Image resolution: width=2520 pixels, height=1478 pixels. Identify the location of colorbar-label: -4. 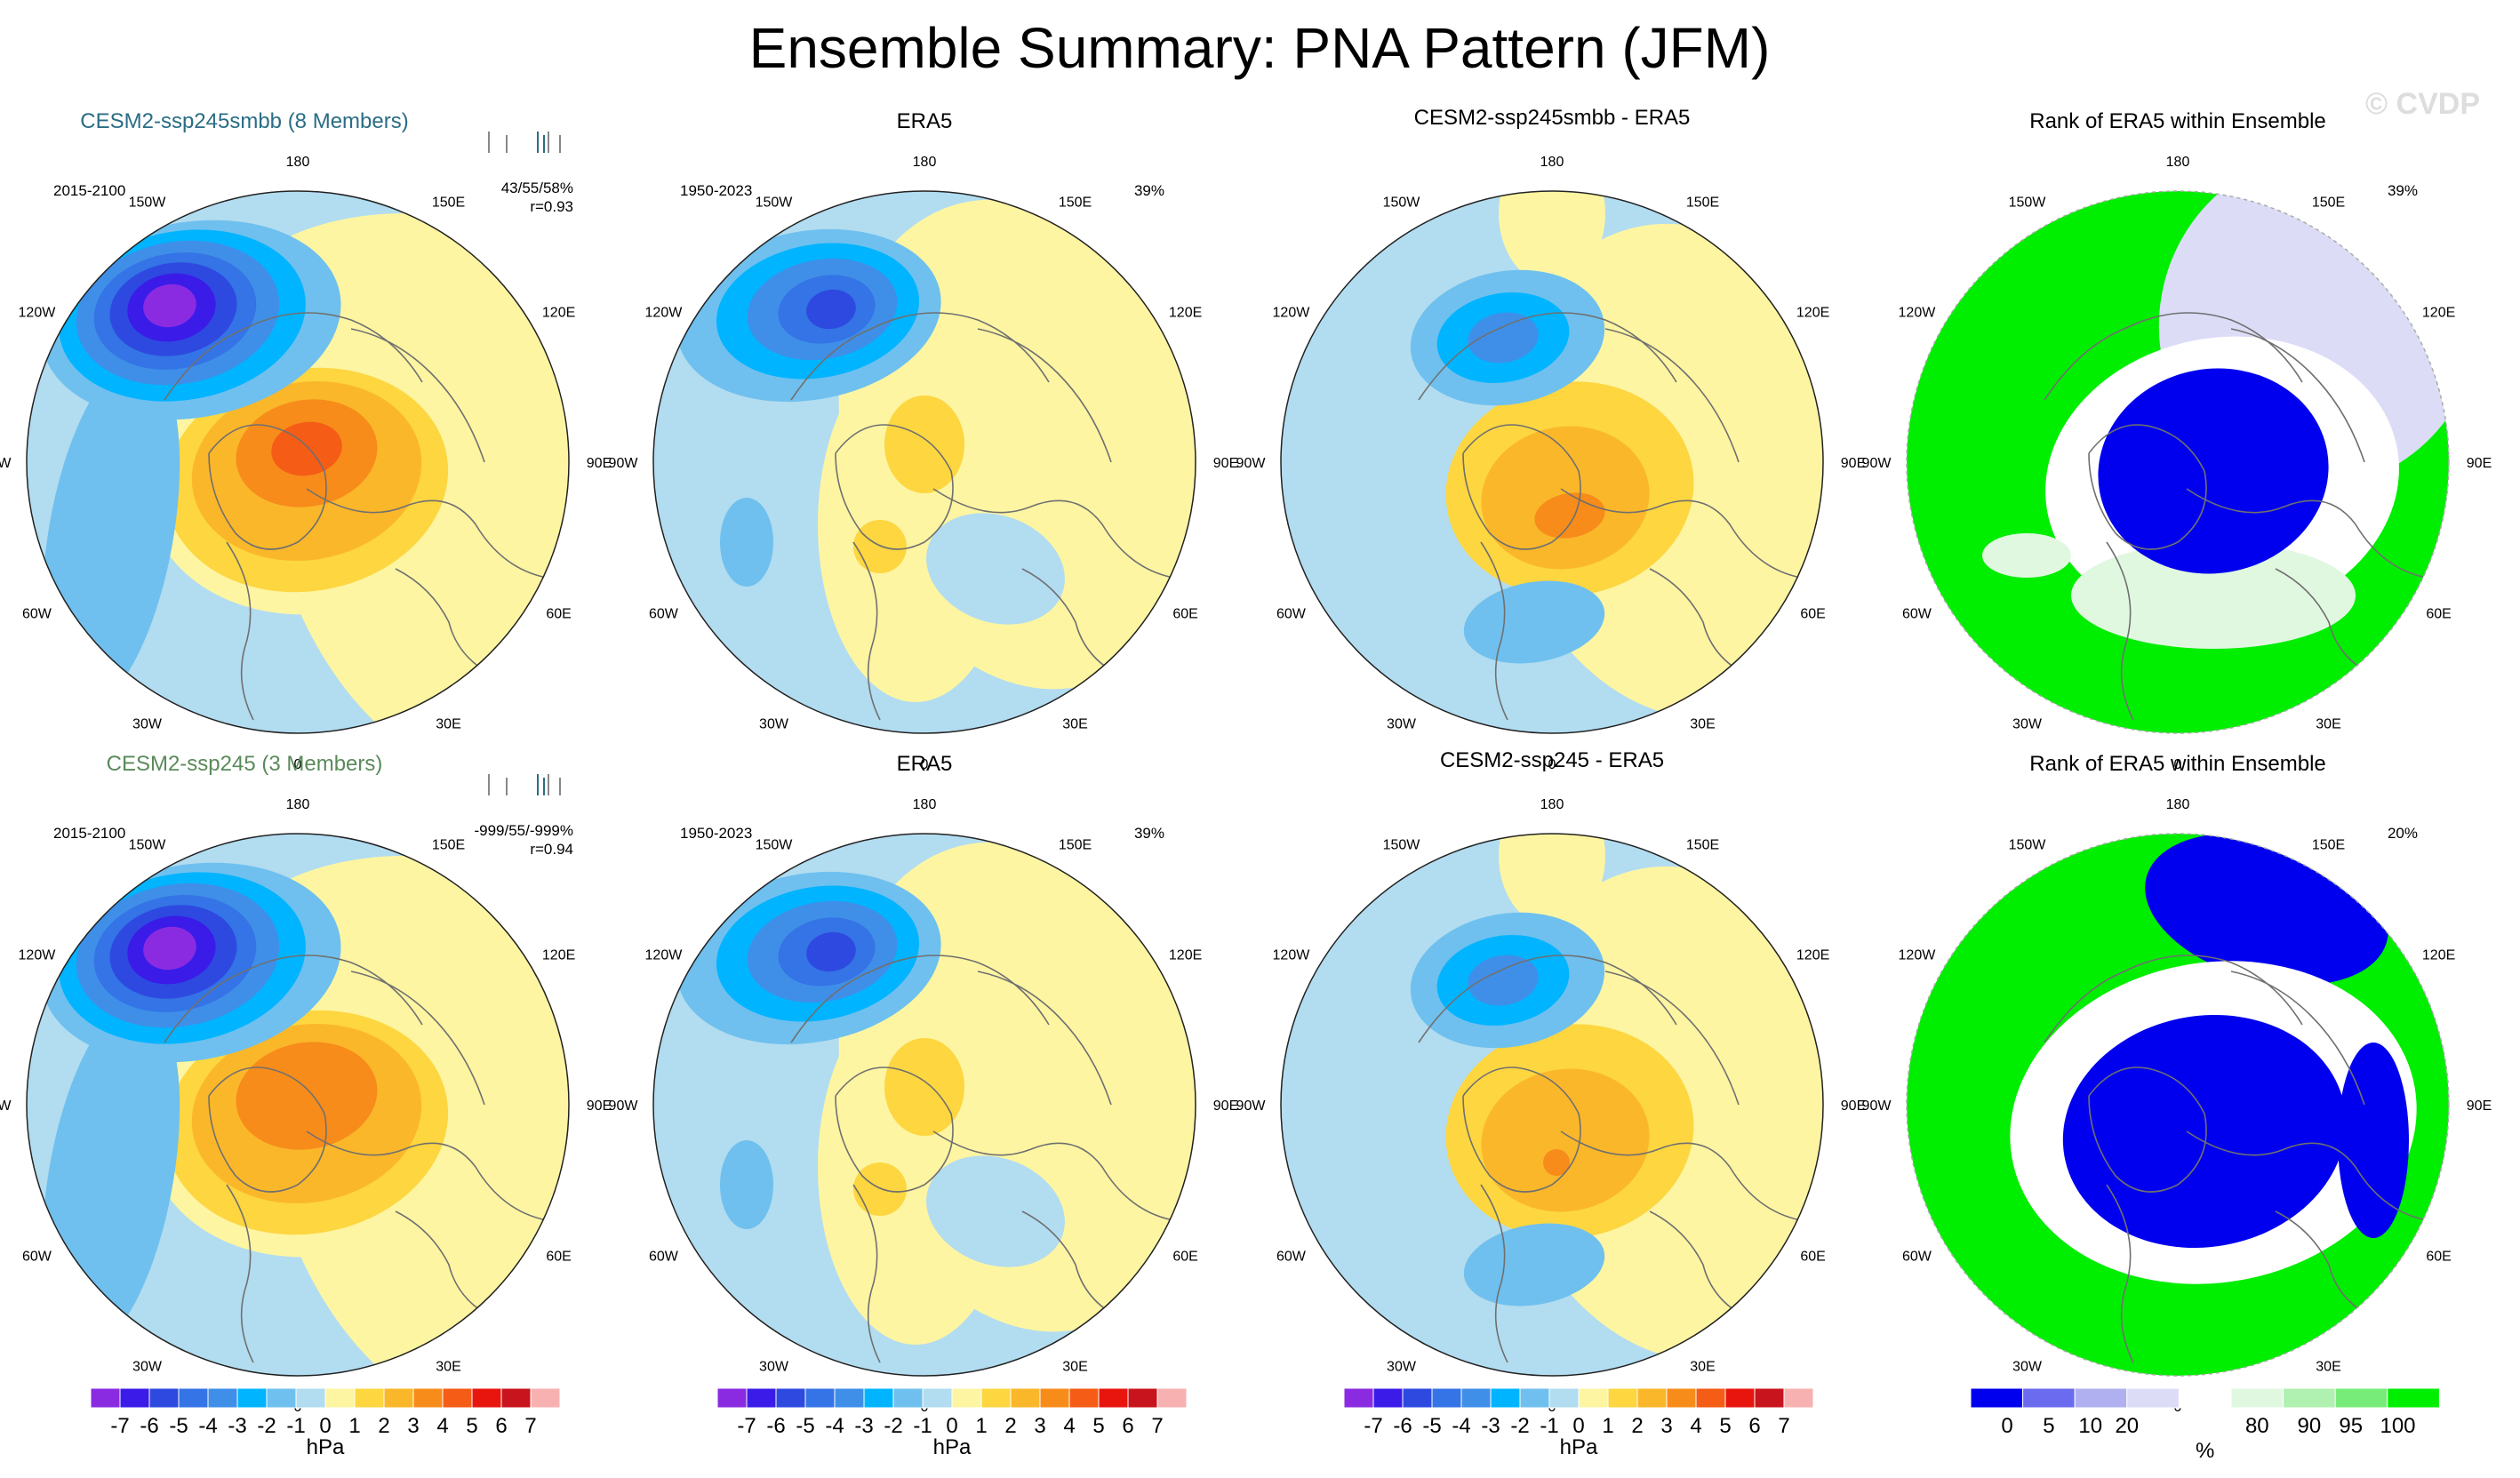
(834, 1426).